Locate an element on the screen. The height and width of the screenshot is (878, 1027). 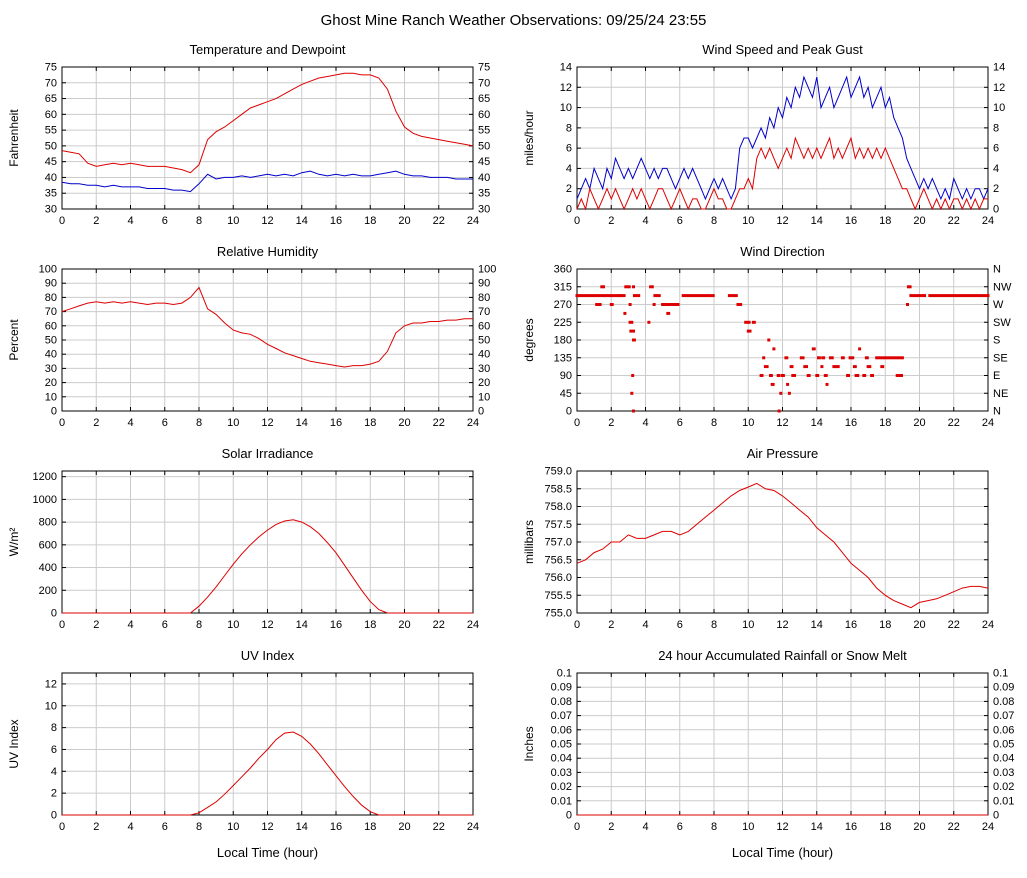
y-tick-label-right: 70 is located at coordinates (484, 312).